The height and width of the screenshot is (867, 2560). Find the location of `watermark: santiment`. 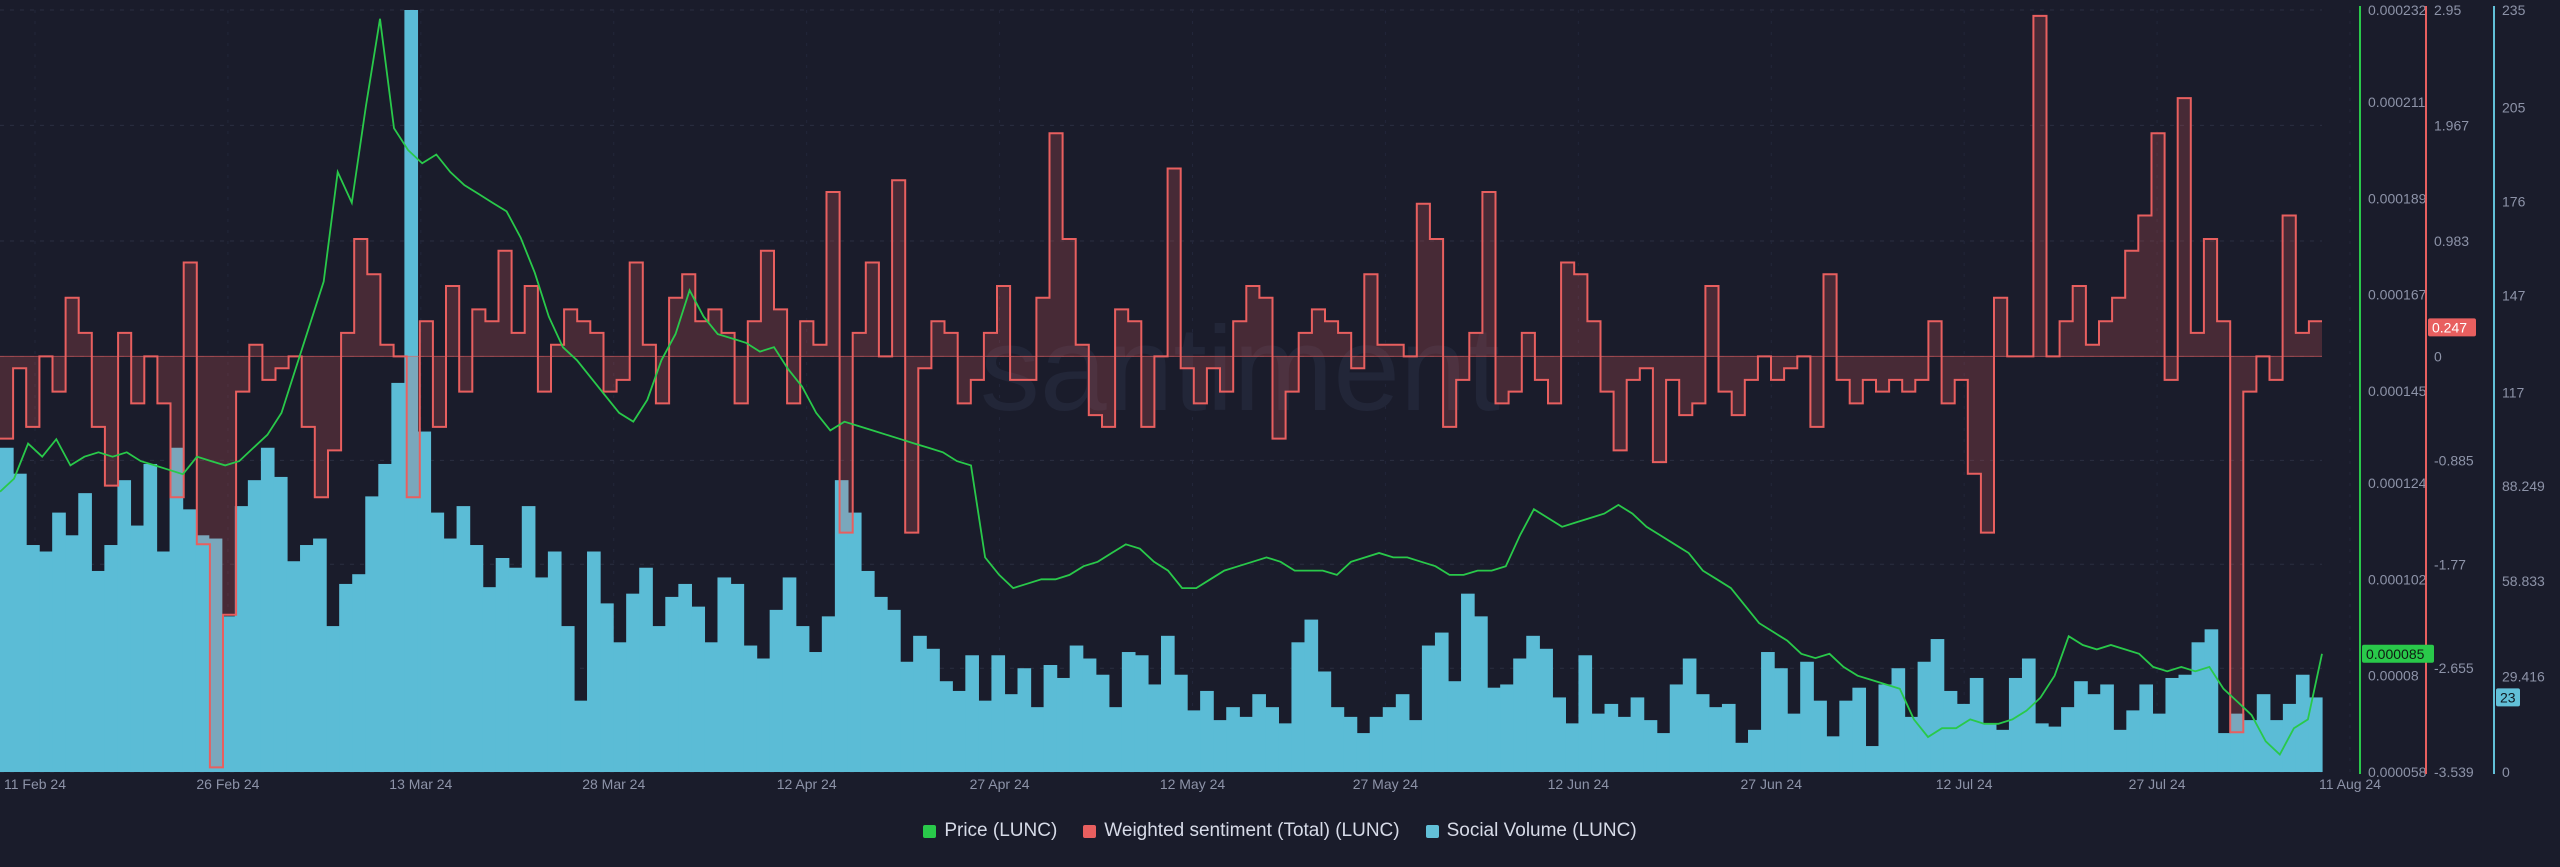

watermark: santiment is located at coordinates (1240, 369).